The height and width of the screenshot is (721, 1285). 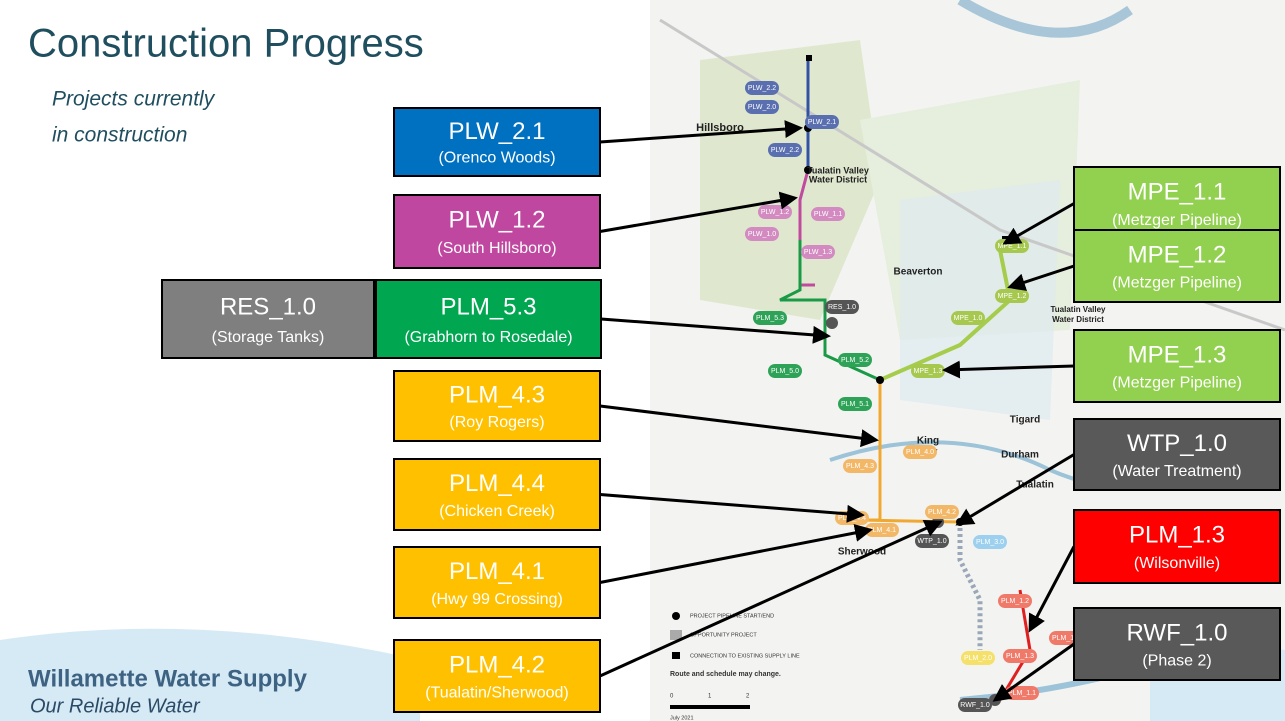 I want to click on callout-name: (Chicken Creek), so click(x=497, y=511).